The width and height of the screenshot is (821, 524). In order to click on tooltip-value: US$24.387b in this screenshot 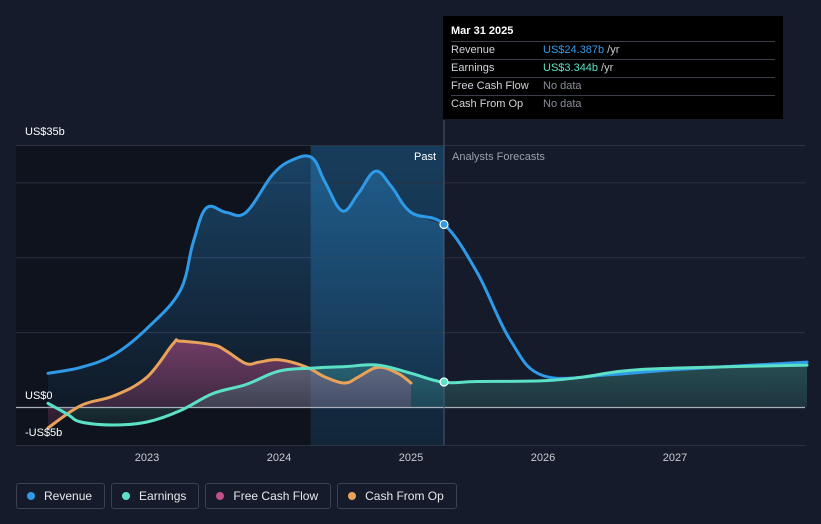, I will do `click(574, 50)`.